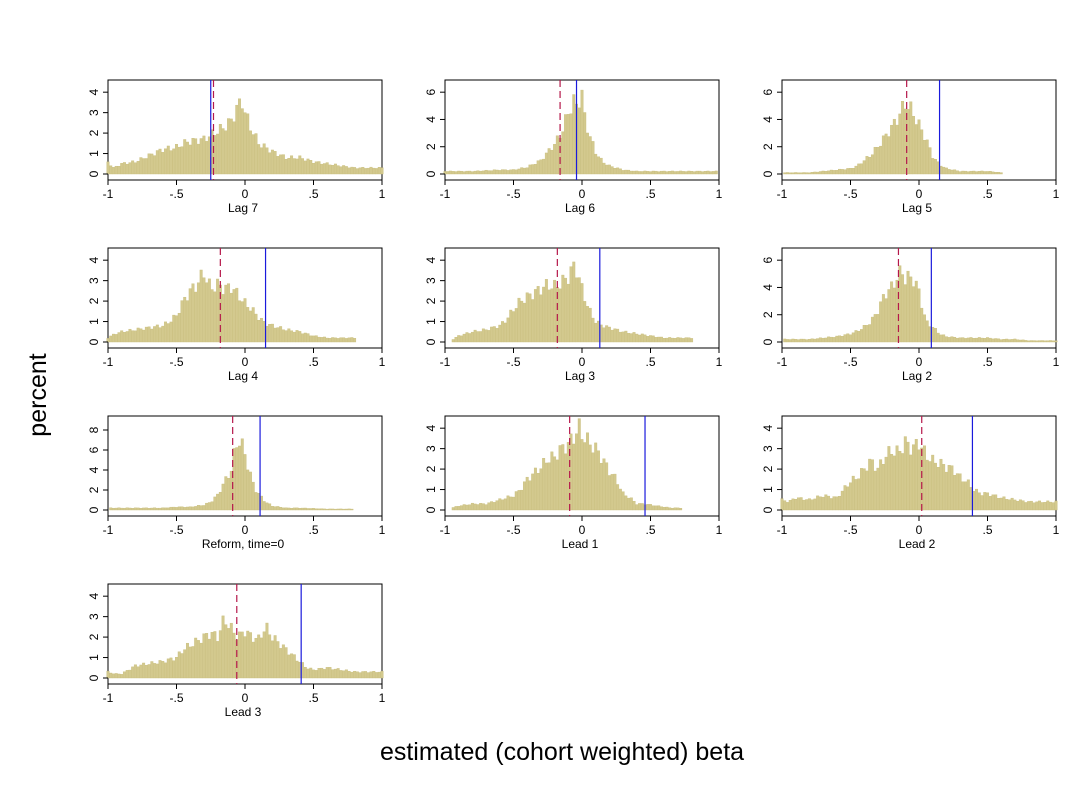 The image size is (1084, 788). I want to click on panel-label: Lag 3, so click(580, 376).